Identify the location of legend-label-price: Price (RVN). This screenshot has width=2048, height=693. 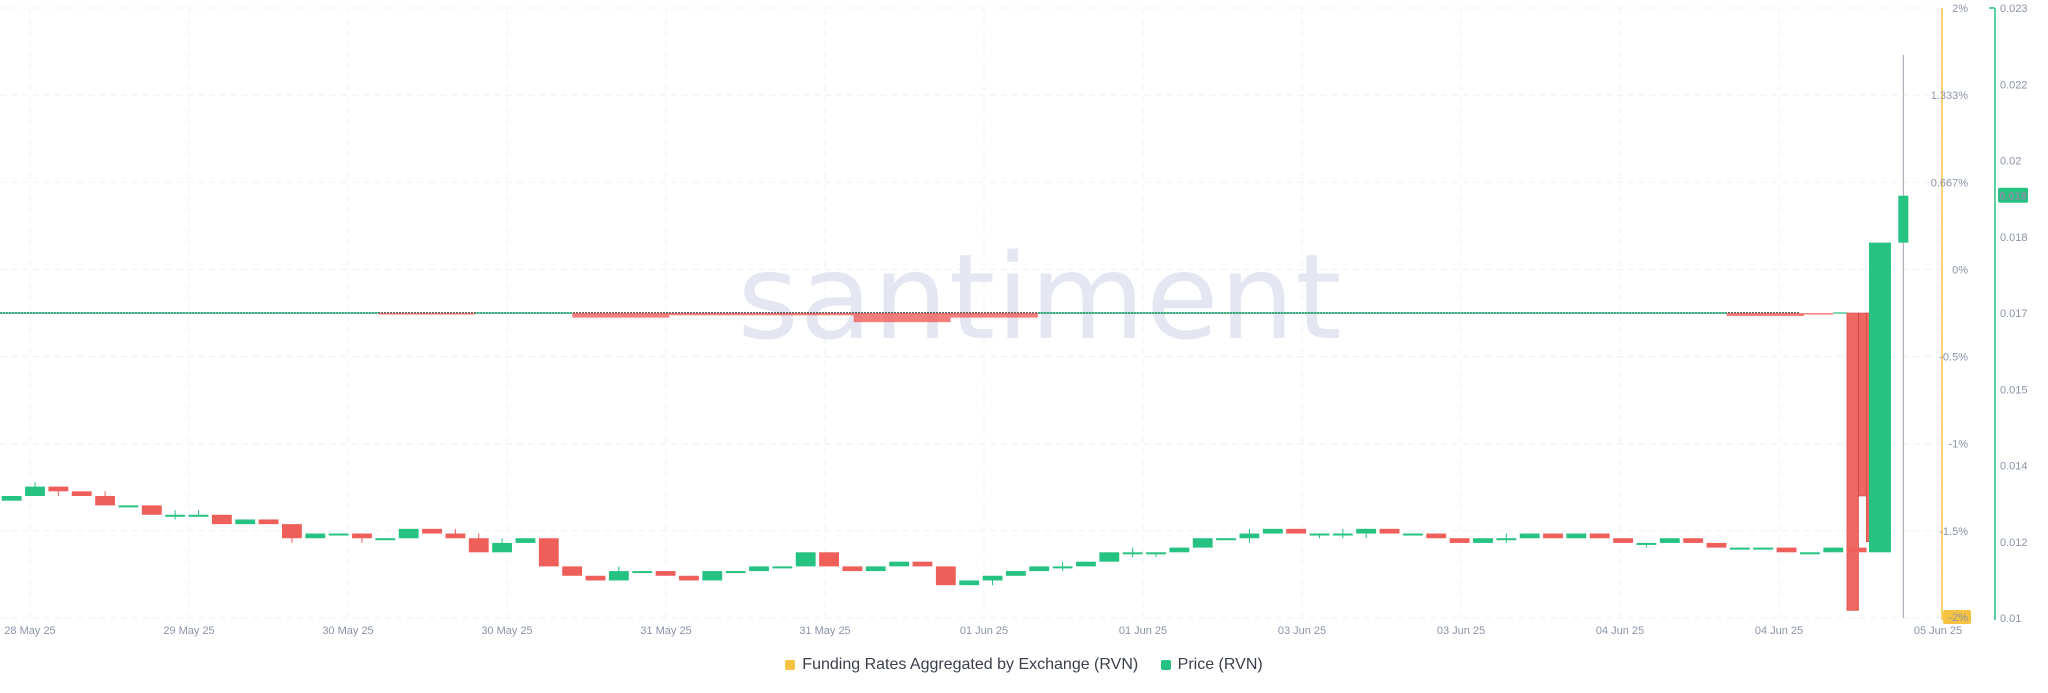
(1220, 664).